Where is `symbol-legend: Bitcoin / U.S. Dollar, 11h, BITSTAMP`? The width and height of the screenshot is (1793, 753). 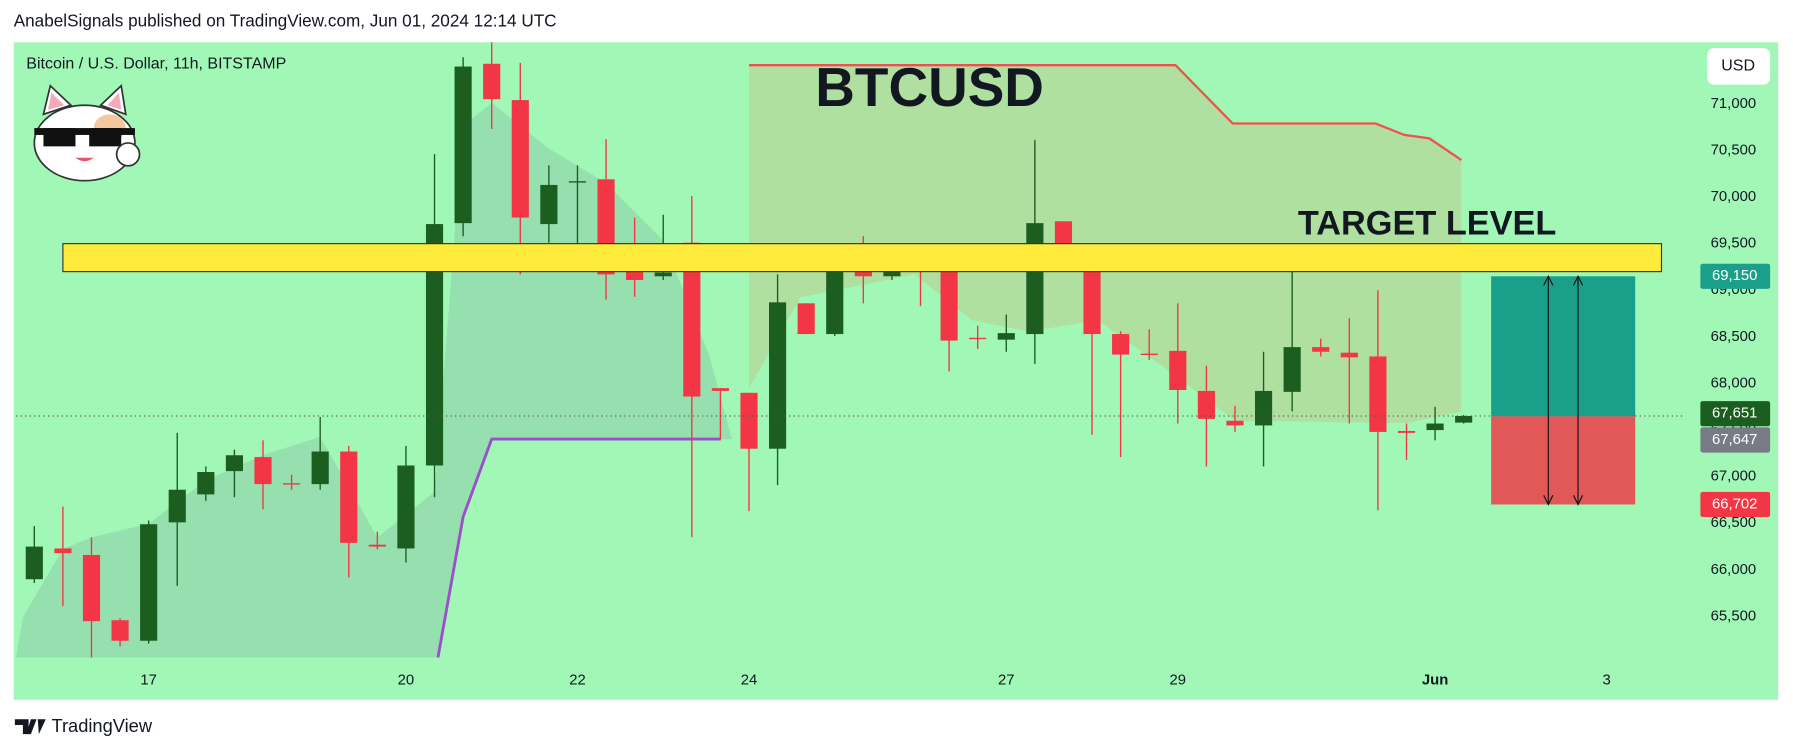 symbol-legend: Bitcoin / U.S. Dollar, 11h, BITSTAMP is located at coordinates (156, 63).